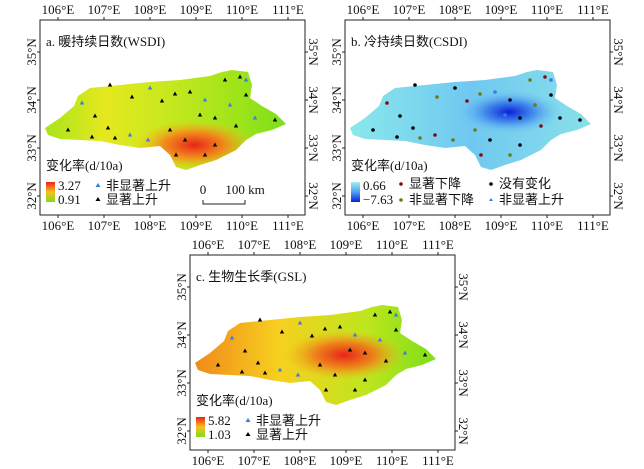 The image size is (644, 469). I want to click on lon-tick-label-bottom: 111°E, so click(438, 460).